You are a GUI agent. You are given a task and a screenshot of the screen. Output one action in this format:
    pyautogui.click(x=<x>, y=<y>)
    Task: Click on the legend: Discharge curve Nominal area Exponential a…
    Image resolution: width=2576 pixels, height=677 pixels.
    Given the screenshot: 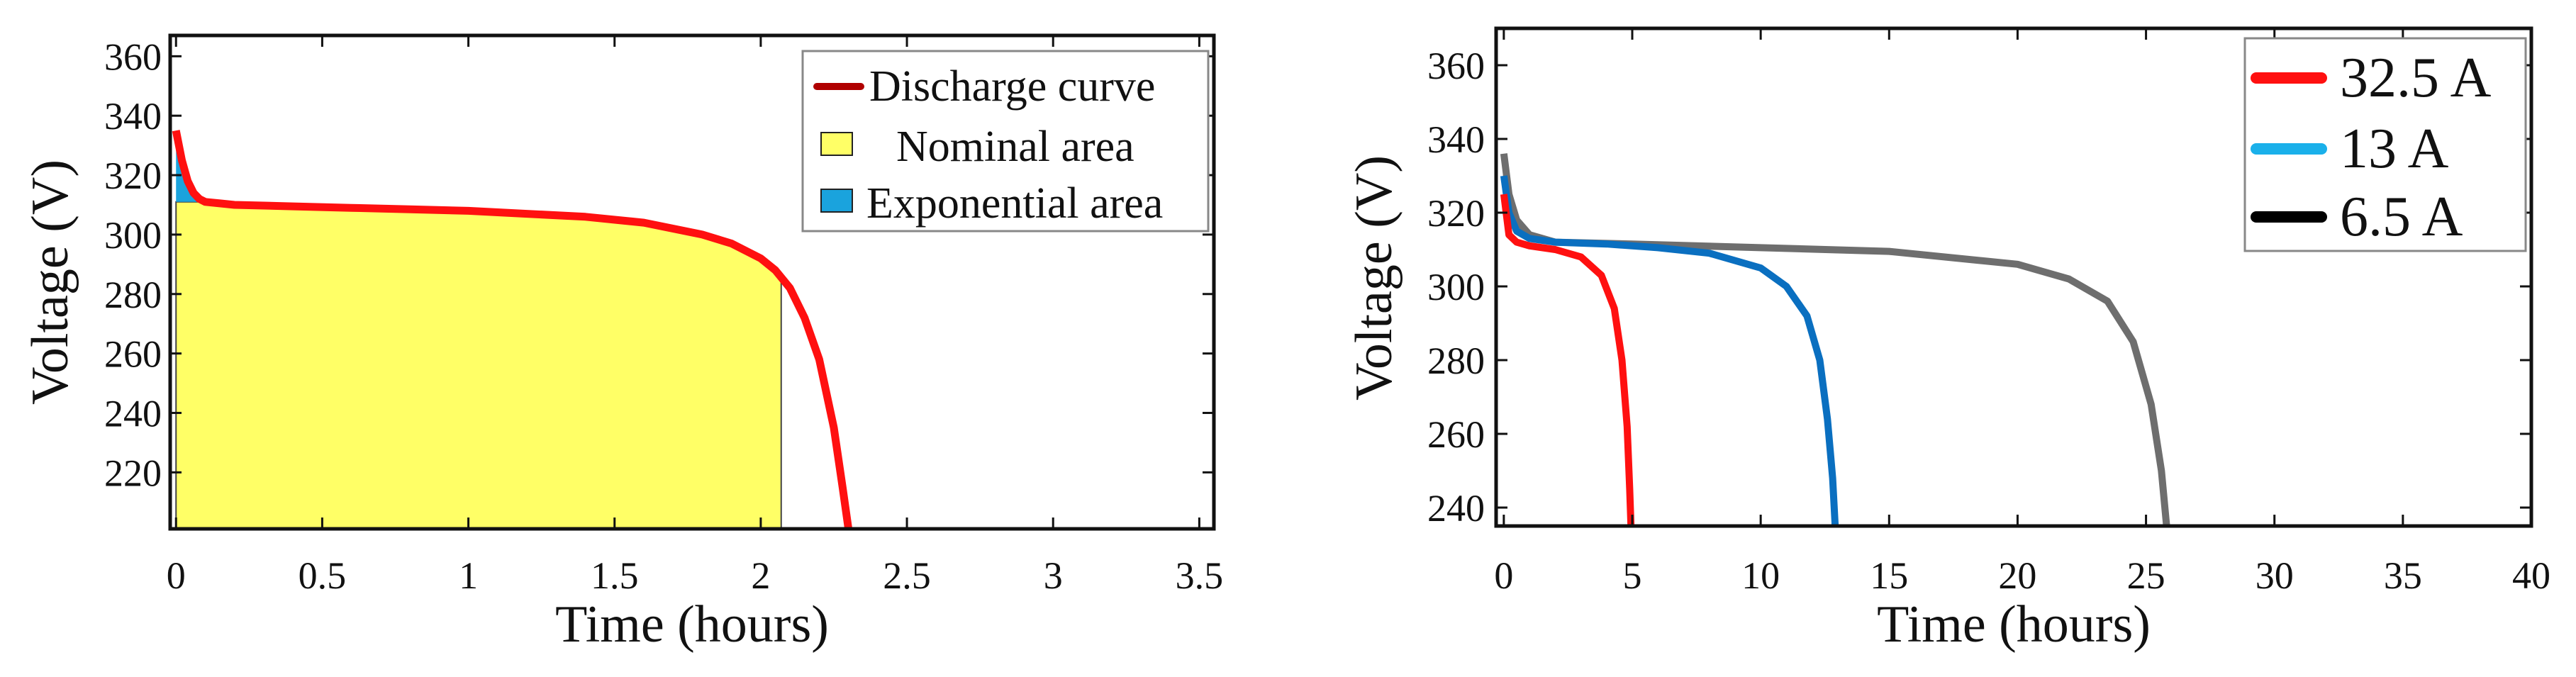 What is the action you would take?
    pyautogui.click(x=1005, y=141)
    